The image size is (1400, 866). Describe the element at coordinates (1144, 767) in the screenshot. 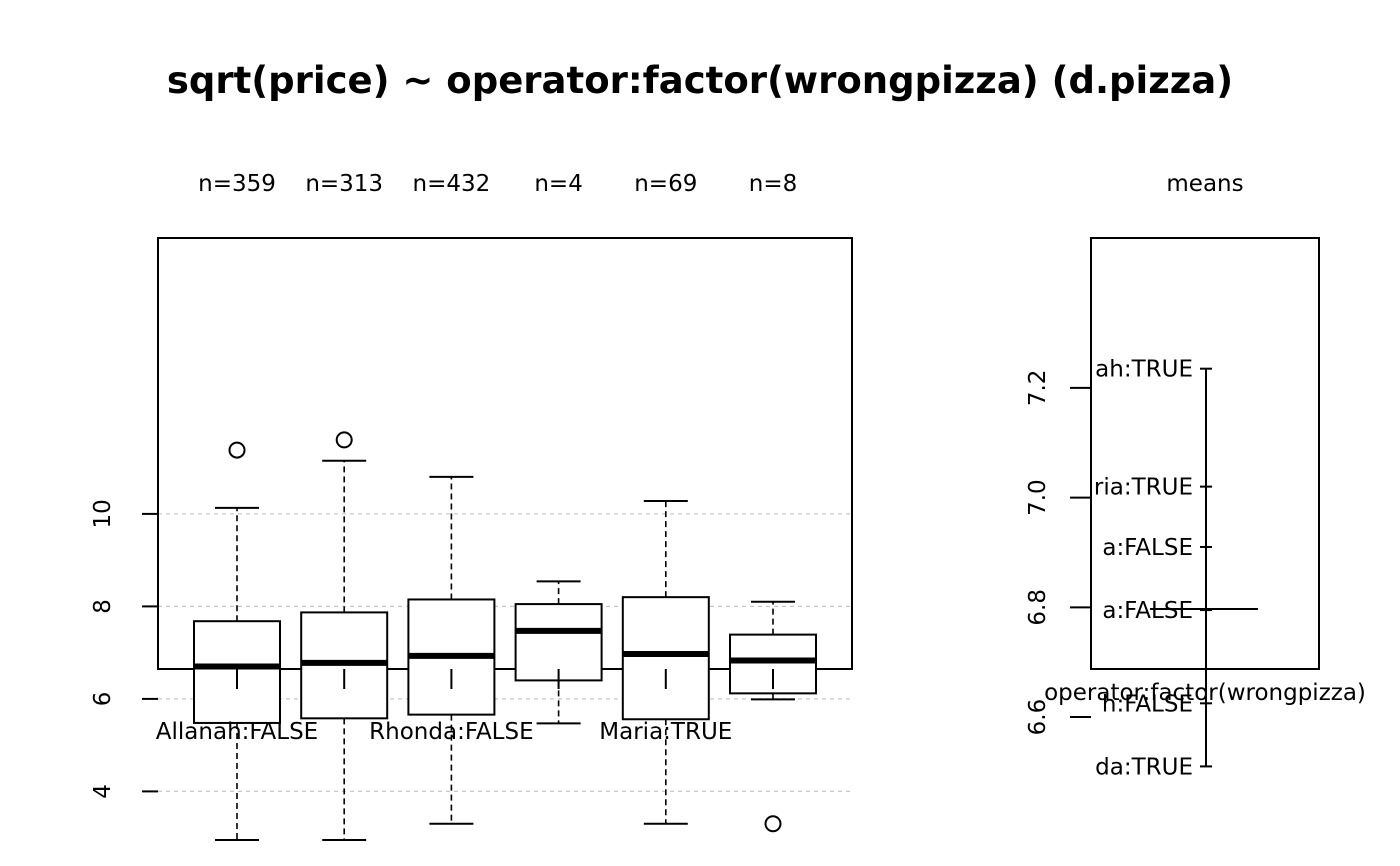

I see `means-label: da:TRUE` at that location.